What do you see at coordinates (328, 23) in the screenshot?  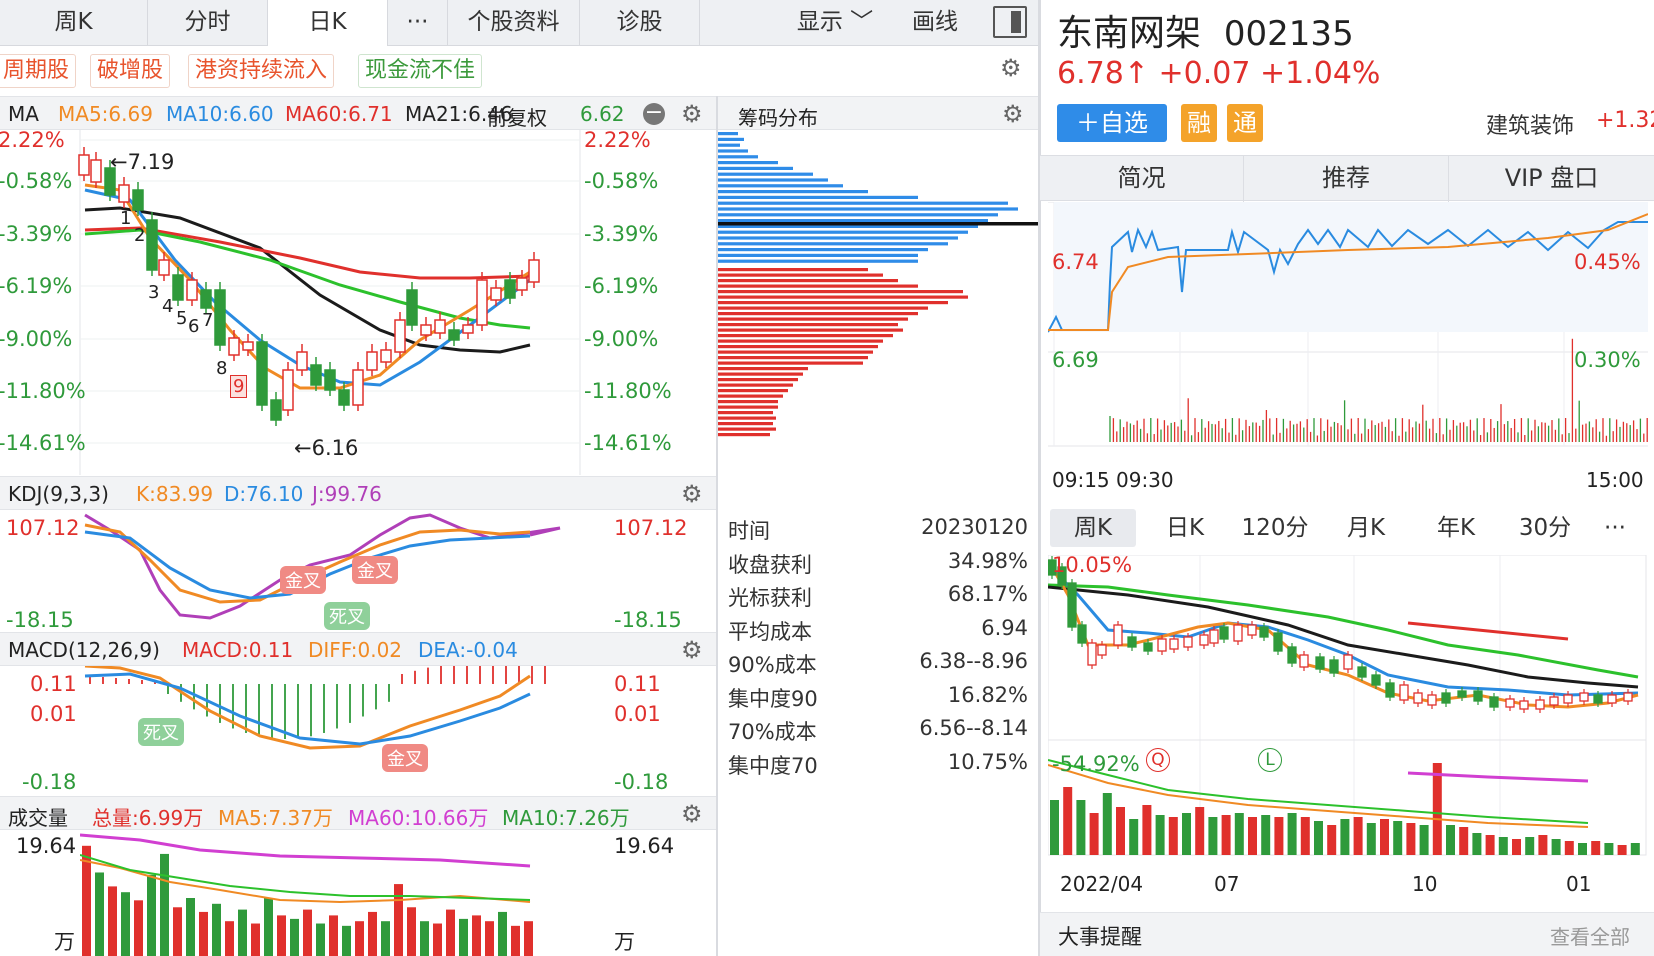 I see `tab-daily-k: 日K` at bounding box center [328, 23].